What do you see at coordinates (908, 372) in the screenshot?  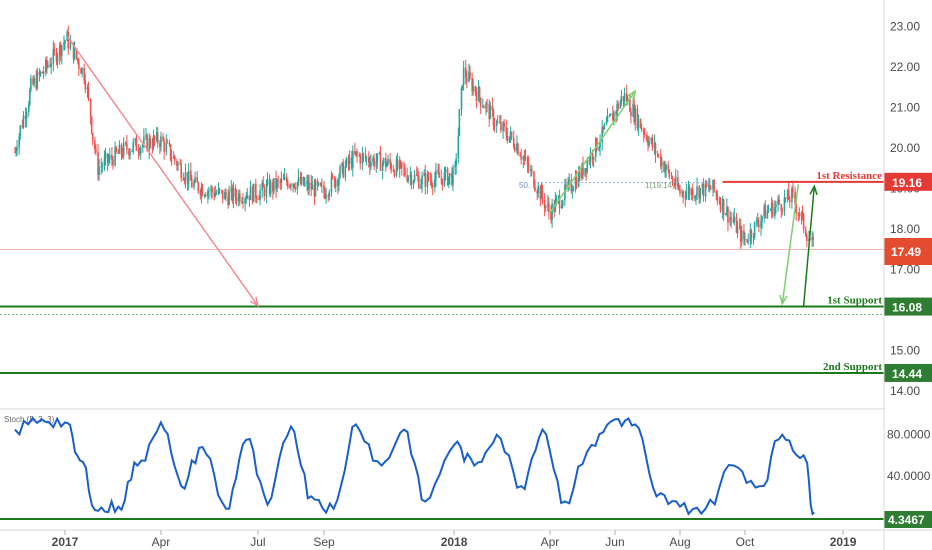 I see `level-tag-box` at bounding box center [908, 372].